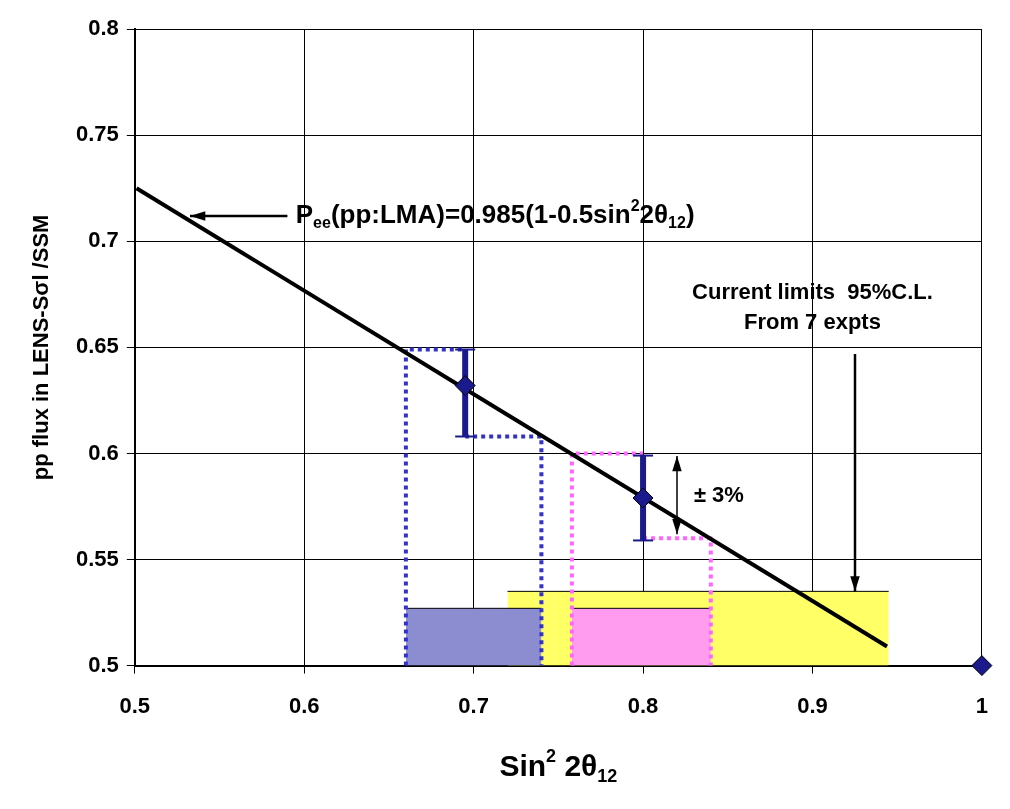 The image size is (1010, 809). I want to click on y-tick-label: 0.65, so click(97, 346).